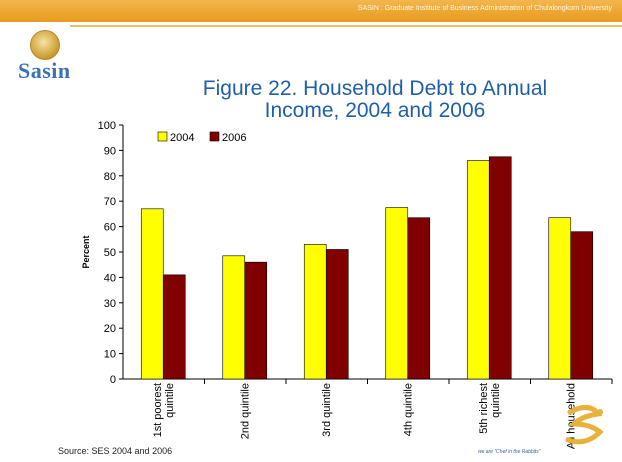 Image resolution: width=622 pixels, height=462 pixels. What do you see at coordinates (214, 136) in the screenshot?
I see `legend-swatch-2006` at bounding box center [214, 136].